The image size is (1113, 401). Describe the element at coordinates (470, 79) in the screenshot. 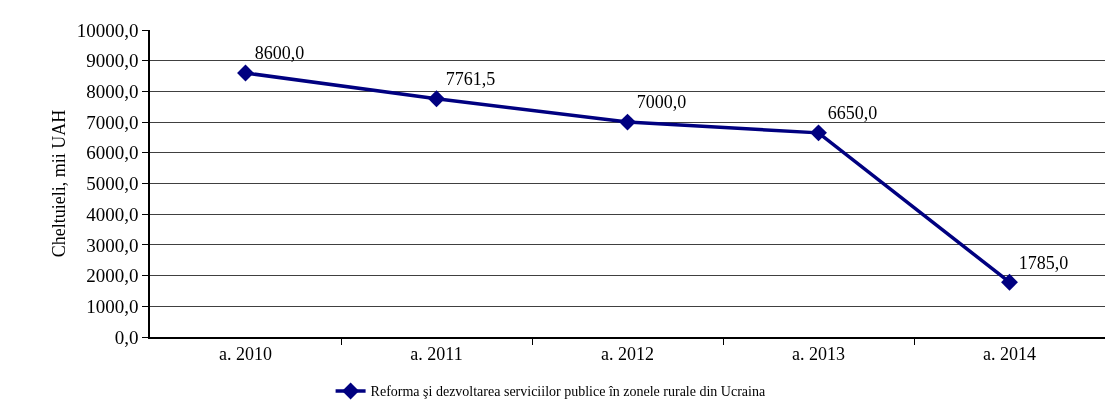

I see `data-label: 7761,5` at that location.